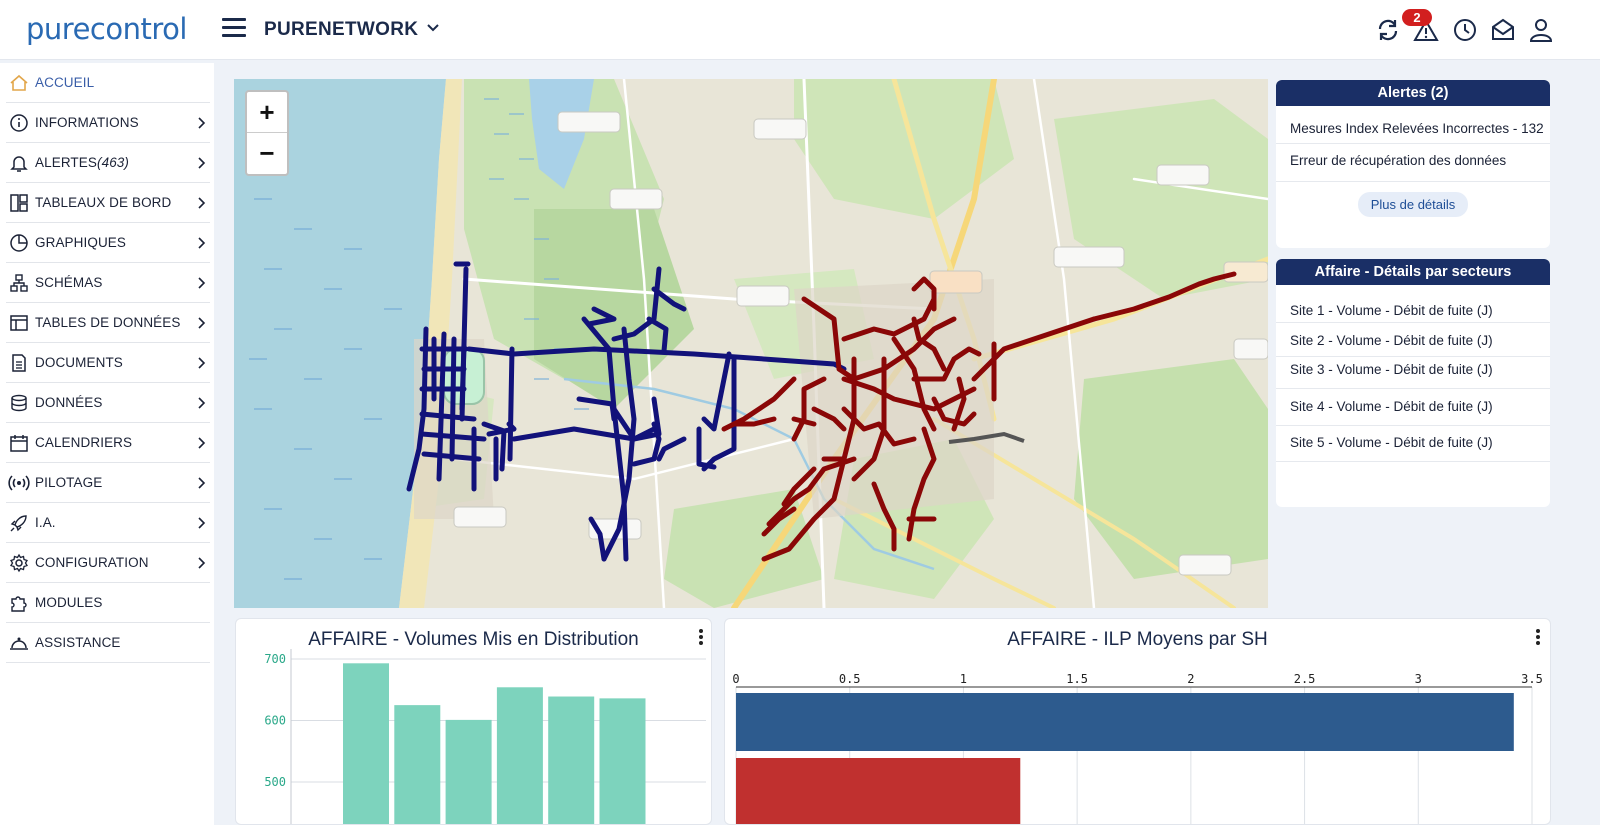 The image size is (1600, 825). What do you see at coordinates (234, 29) in the screenshot?
I see `hamburger-menu-icon` at bounding box center [234, 29].